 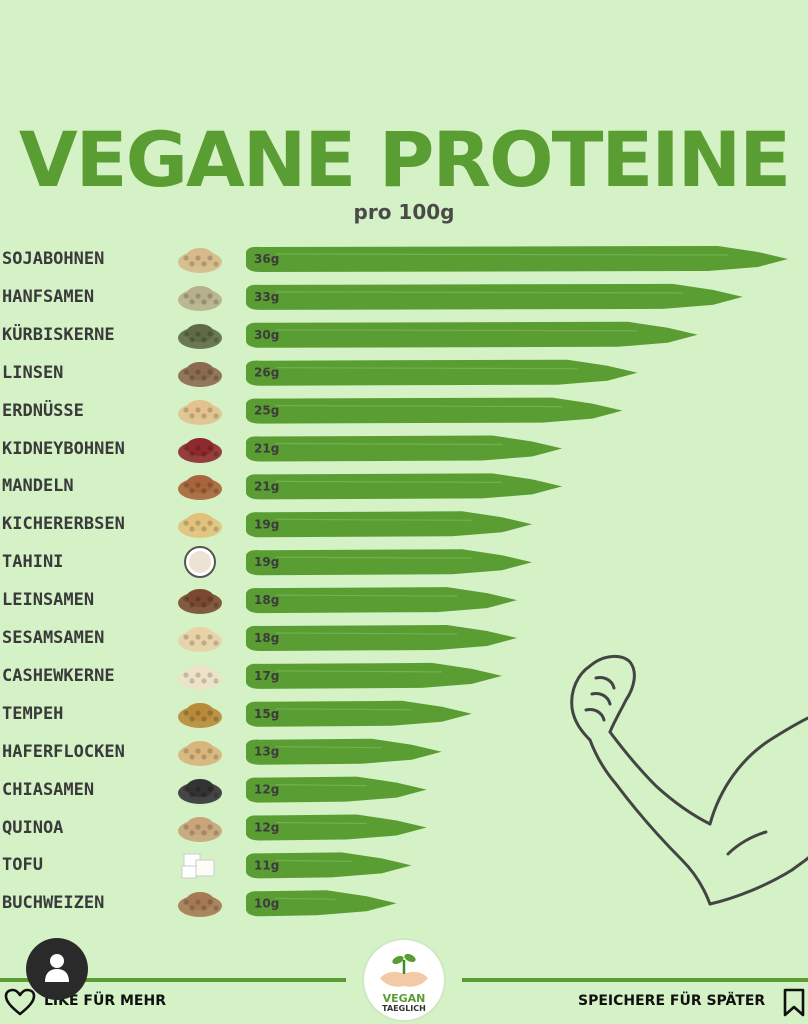 What do you see at coordinates (33, 372) in the screenshot?
I see `category-label-linsen: LINSEN` at bounding box center [33, 372].